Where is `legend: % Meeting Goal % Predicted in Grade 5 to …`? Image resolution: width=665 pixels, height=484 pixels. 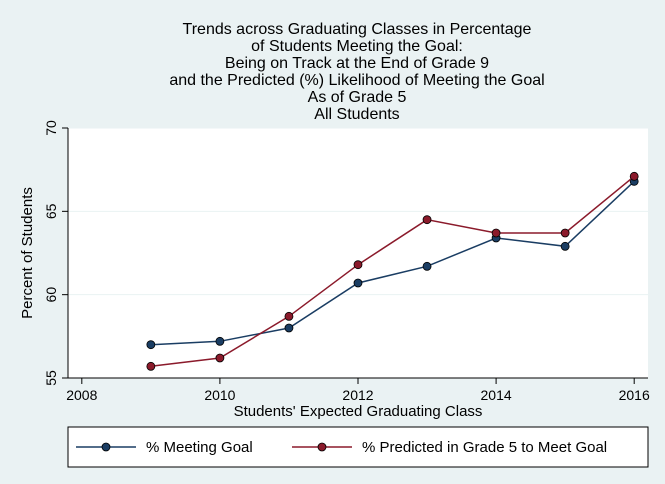 legend: % Meeting Goal % Predicted in Grade 5 to … is located at coordinates (358, 447).